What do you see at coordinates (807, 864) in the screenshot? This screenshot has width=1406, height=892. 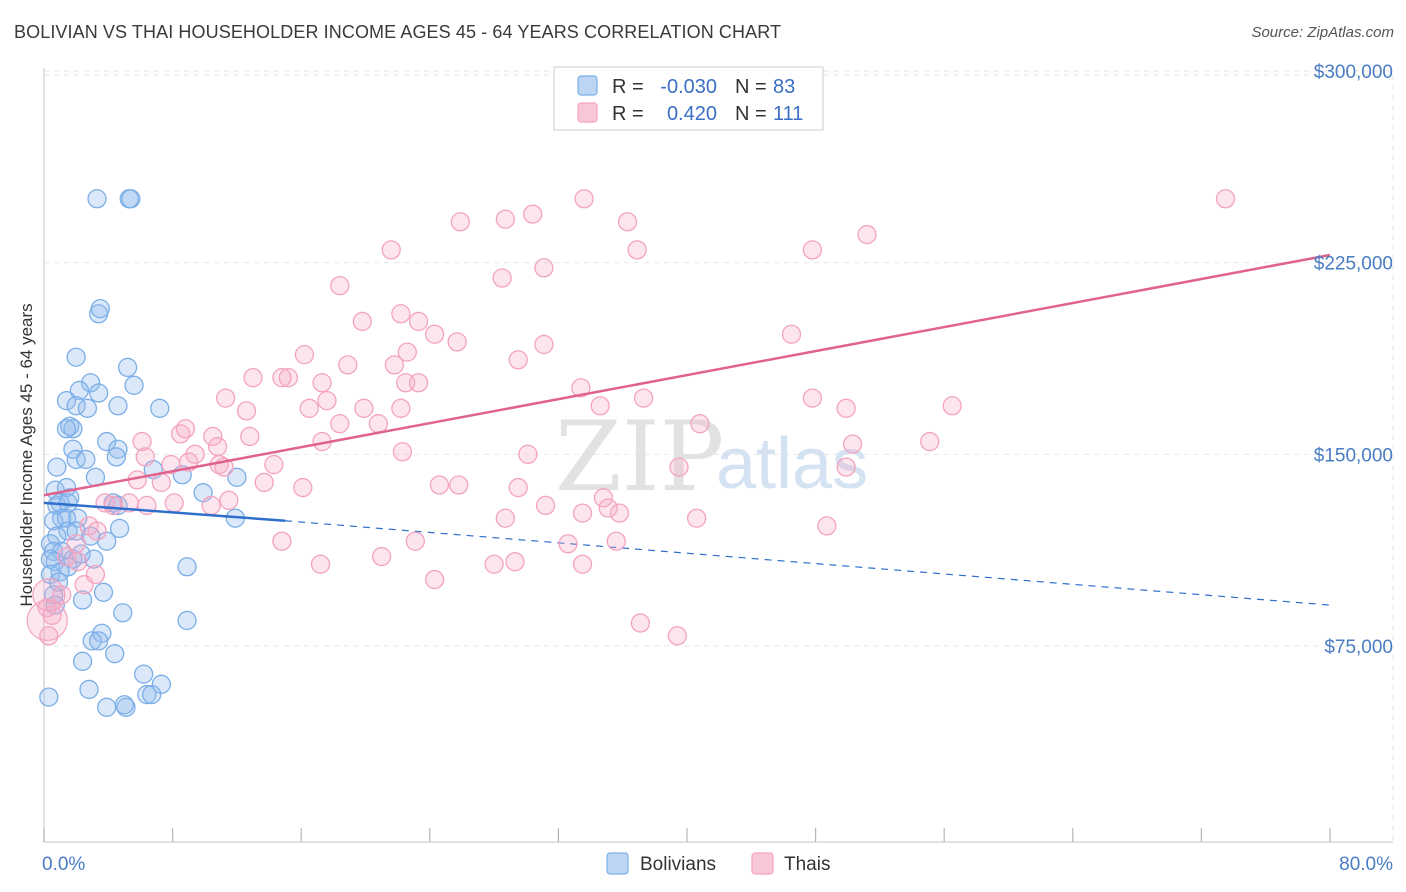 I see `bottom-legend-label-thais: Thais` at bounding box center [807, 864].